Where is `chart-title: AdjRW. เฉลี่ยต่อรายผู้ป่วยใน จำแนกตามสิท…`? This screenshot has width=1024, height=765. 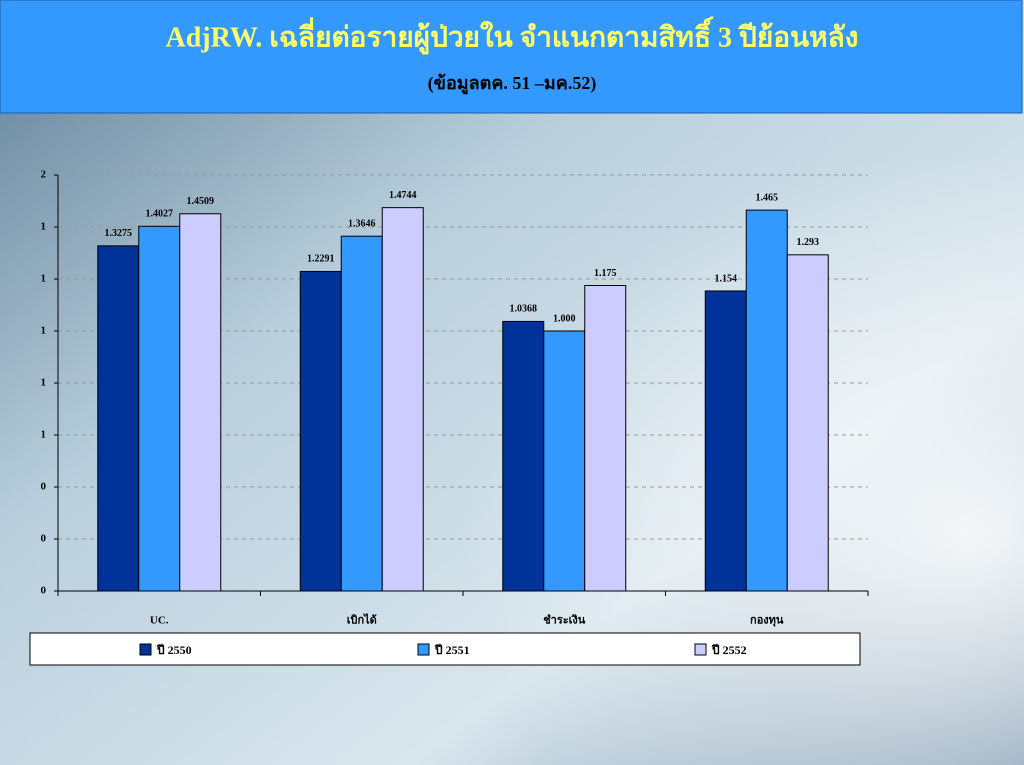
chart-title: AdjRW. เฉลี่ยต่อรายผู้ป่วยใน จำแนกตามสิท… is located at coordinates (512, 35).